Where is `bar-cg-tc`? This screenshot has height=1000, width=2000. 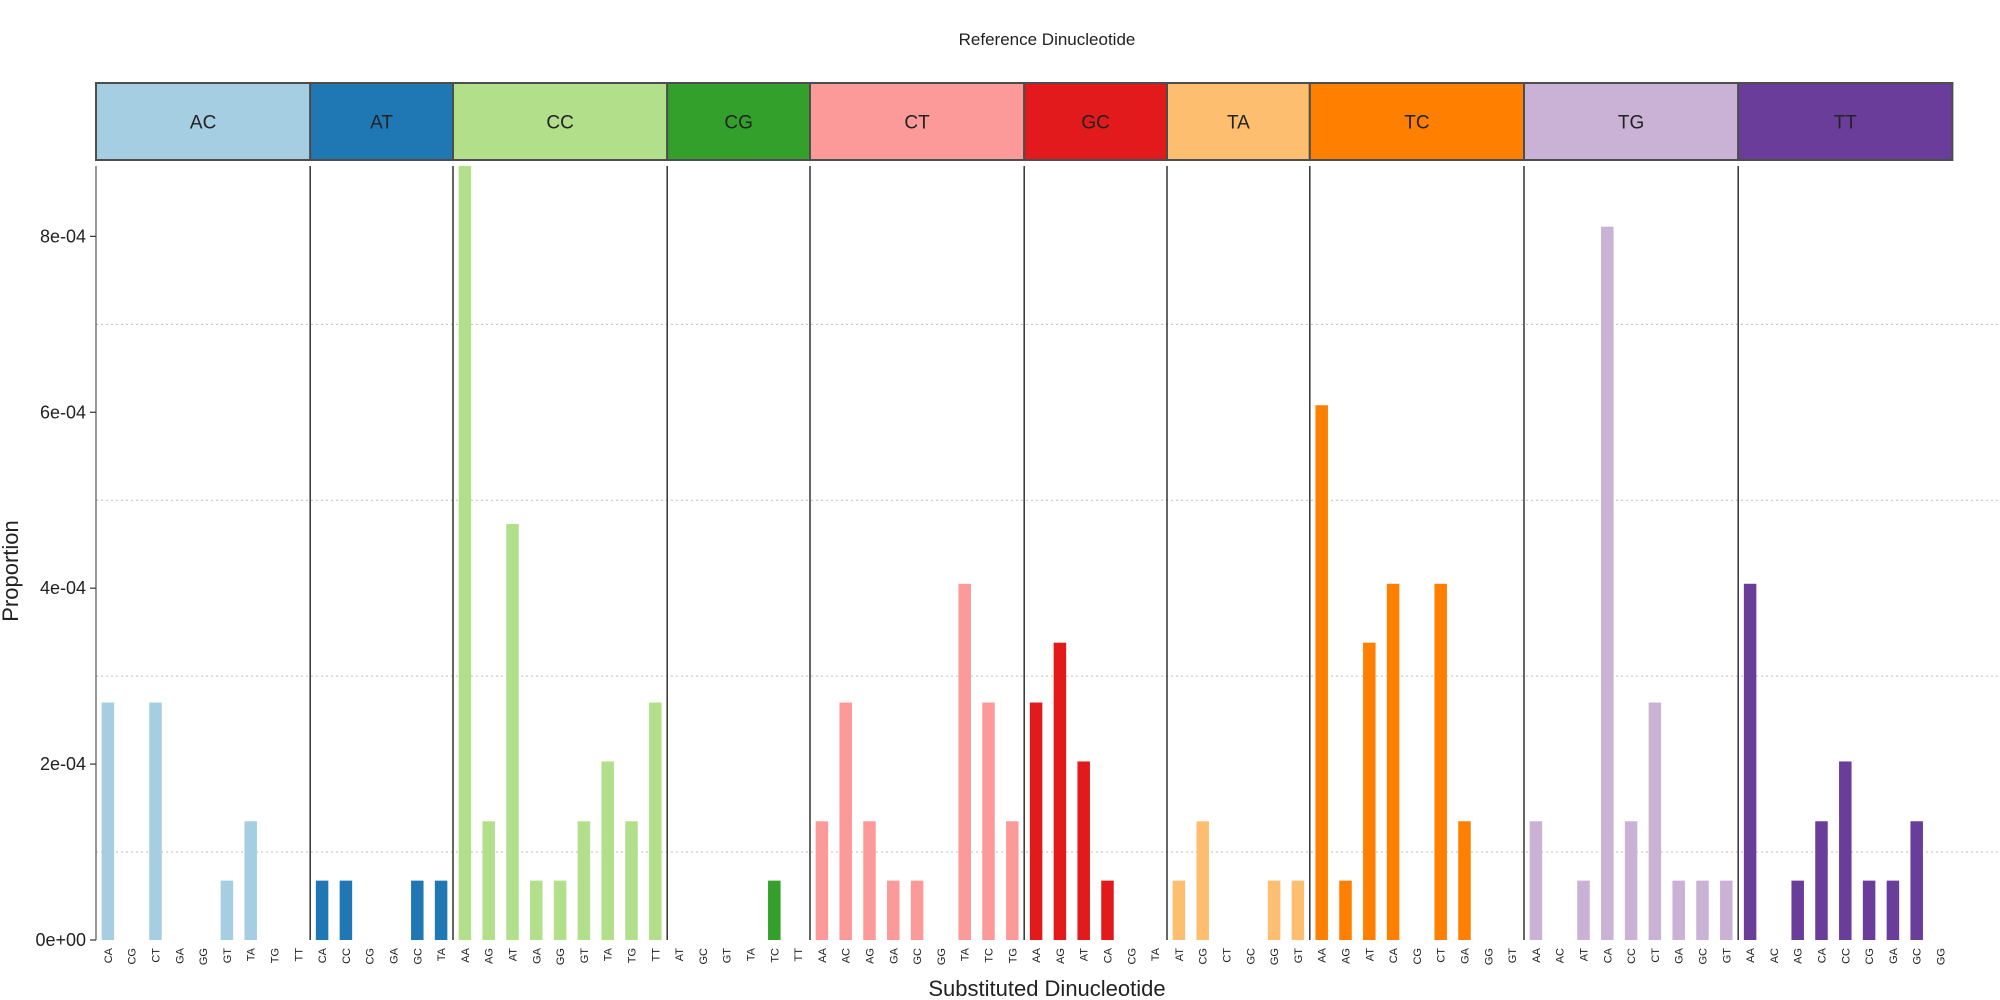
bar-cg-tc is located at coordinates (774, 910).